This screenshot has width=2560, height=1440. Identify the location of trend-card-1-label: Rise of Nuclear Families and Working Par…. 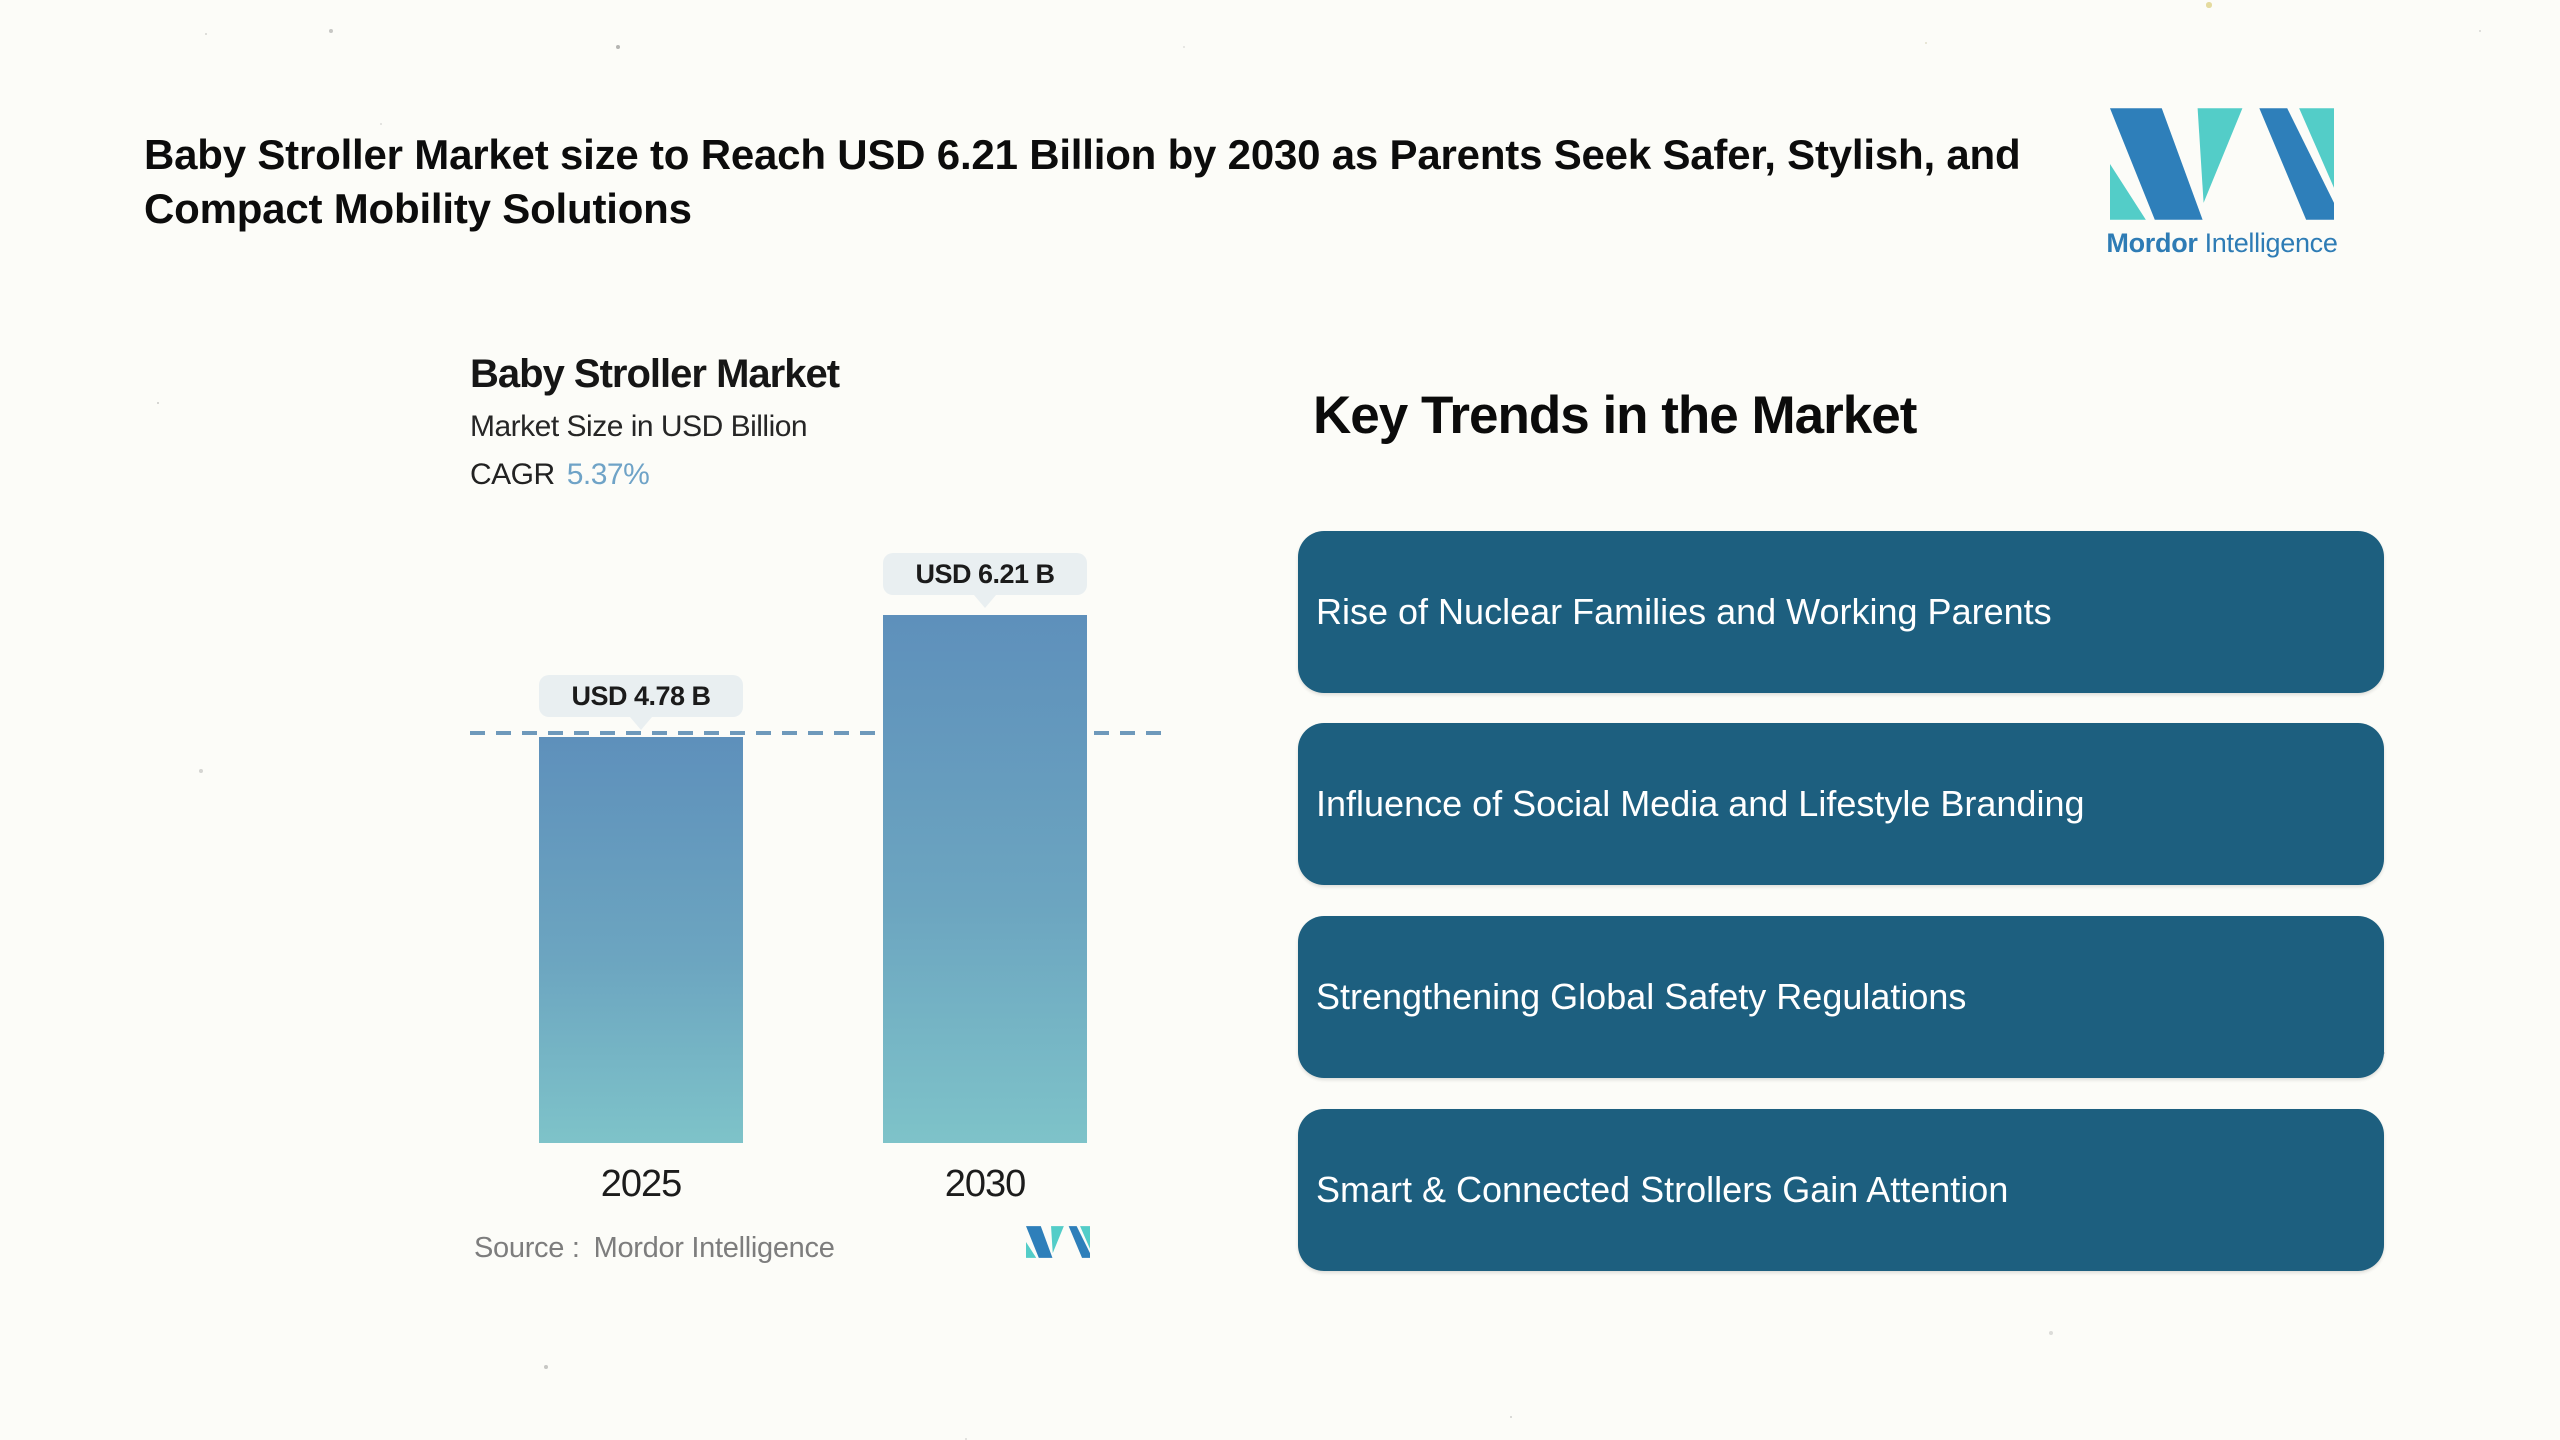
(1684, 611).